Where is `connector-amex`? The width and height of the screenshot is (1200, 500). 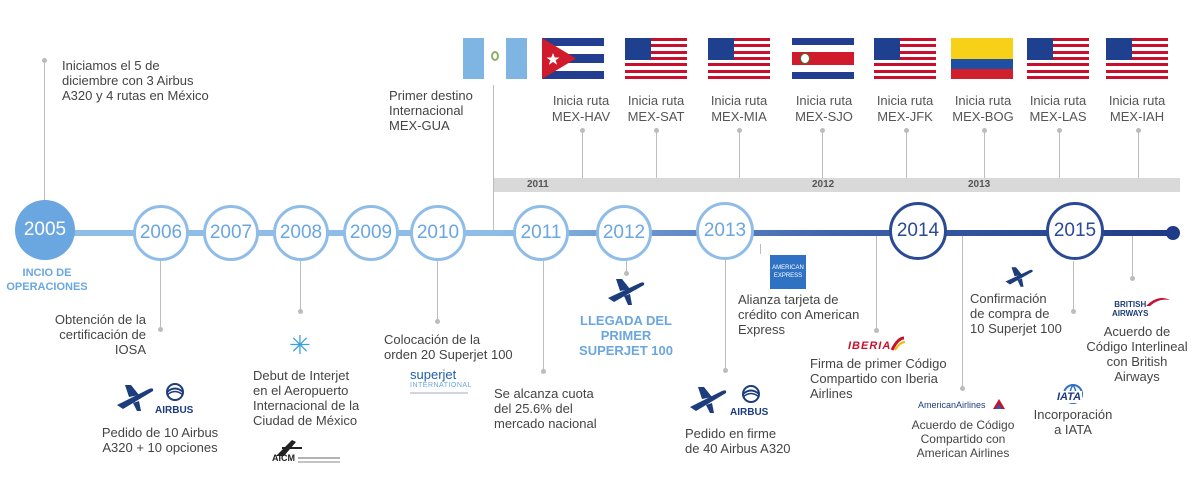
connector-amex is located at coordinates (760, 249).